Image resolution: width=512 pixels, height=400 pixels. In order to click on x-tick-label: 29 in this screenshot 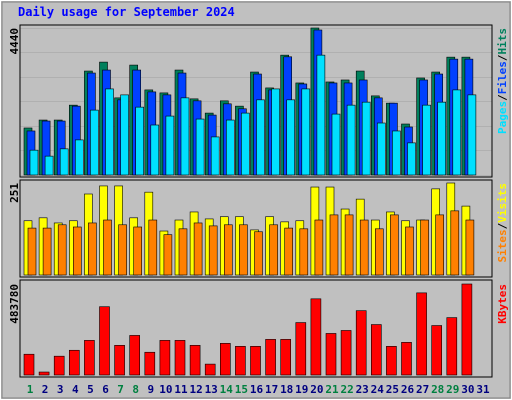, I will do `click(452, 389)`.